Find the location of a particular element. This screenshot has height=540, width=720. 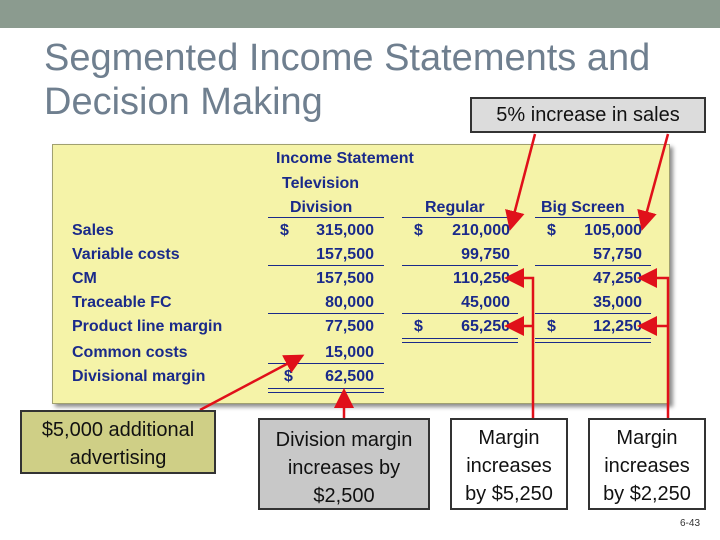

row-label-traceable-fc: Traceable FC is located at coordinates (122, 302).